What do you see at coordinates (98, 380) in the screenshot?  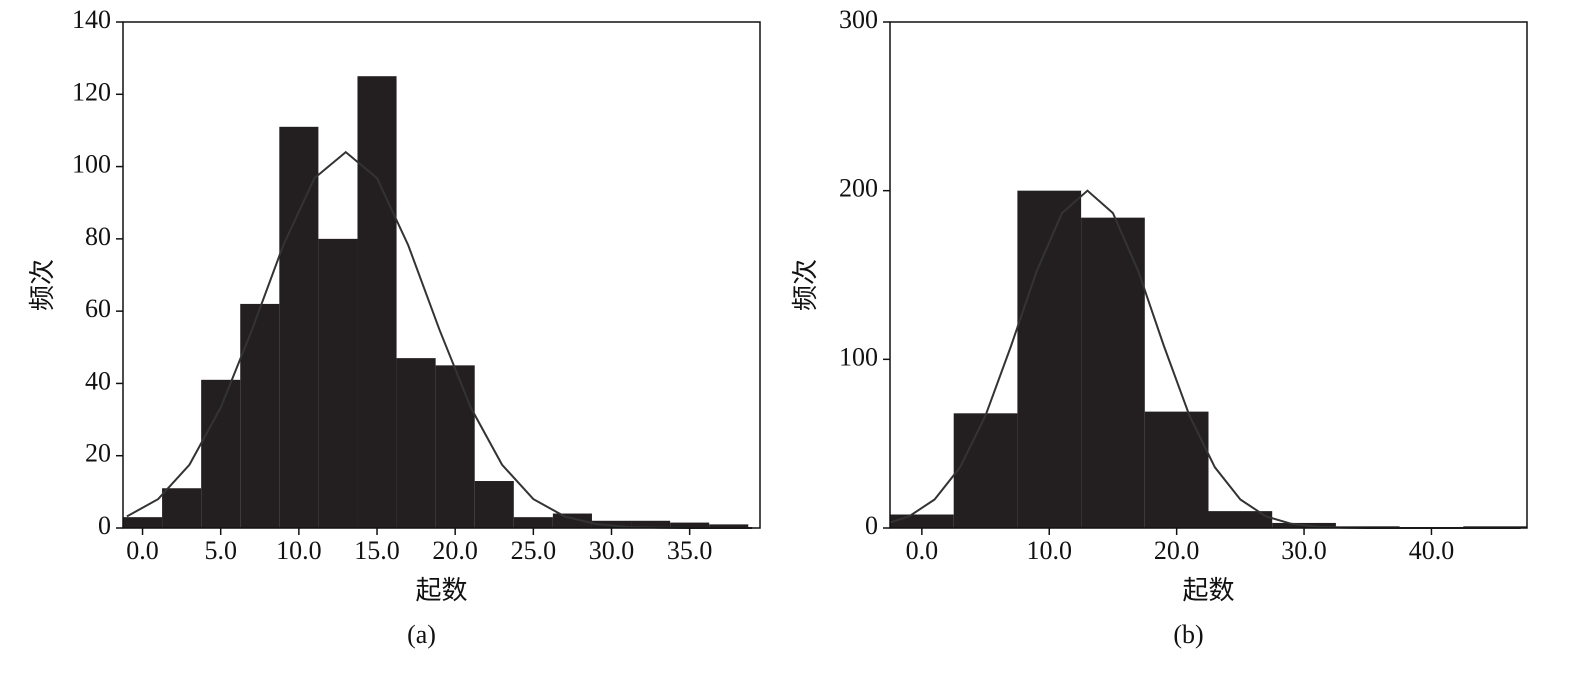 I see `y-tick-label: 40` at bounding box center [98, 380].